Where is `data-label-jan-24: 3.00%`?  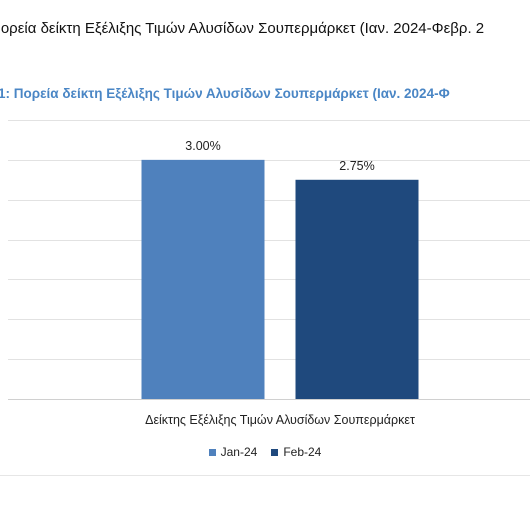 data-label-jan-24: 3.00% is located at coordinates (202, 146).